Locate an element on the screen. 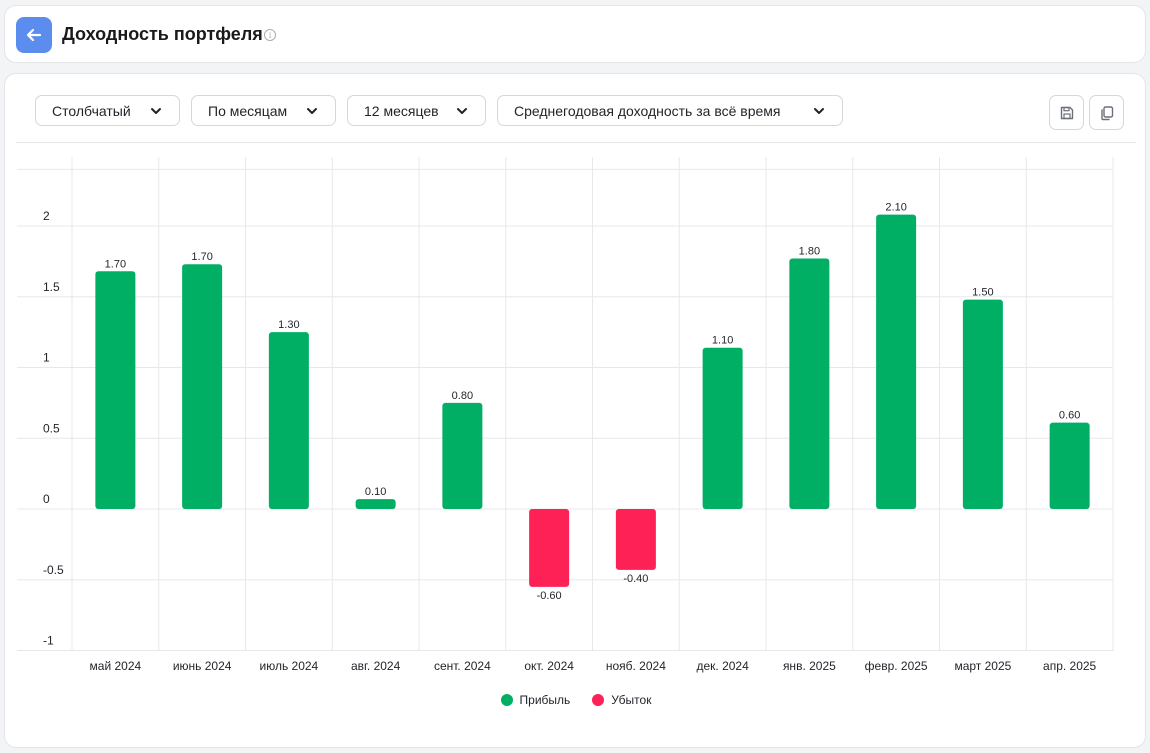 The height and width of the screenshot is (753, 1150). page-title: Доходность портфеля is located at coordinates (162, 34).